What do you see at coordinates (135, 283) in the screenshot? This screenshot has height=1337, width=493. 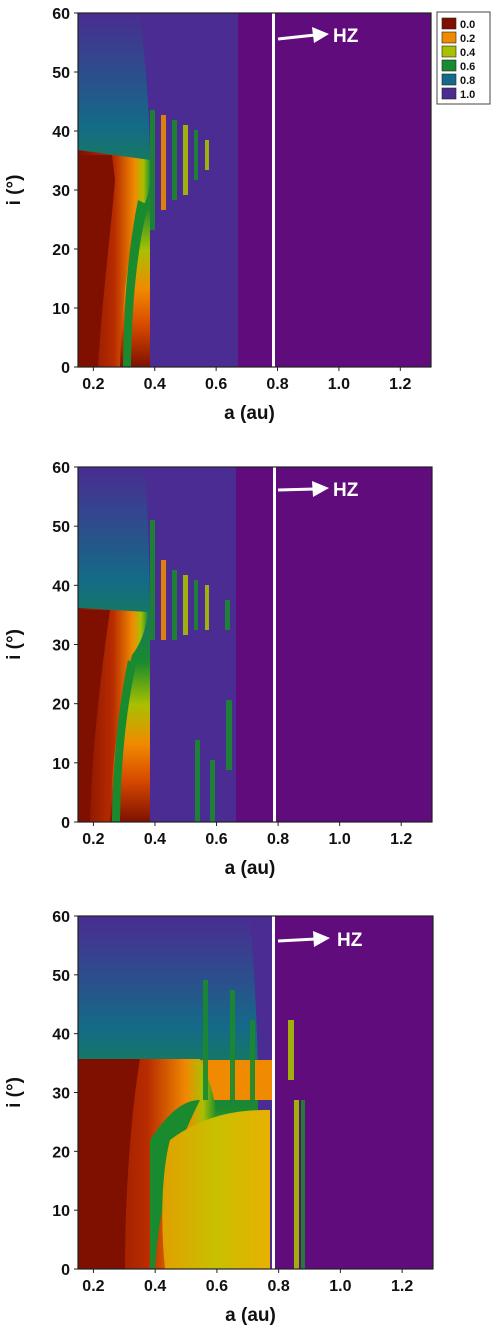 I see `green-edge` at bounding box center [135, 283].